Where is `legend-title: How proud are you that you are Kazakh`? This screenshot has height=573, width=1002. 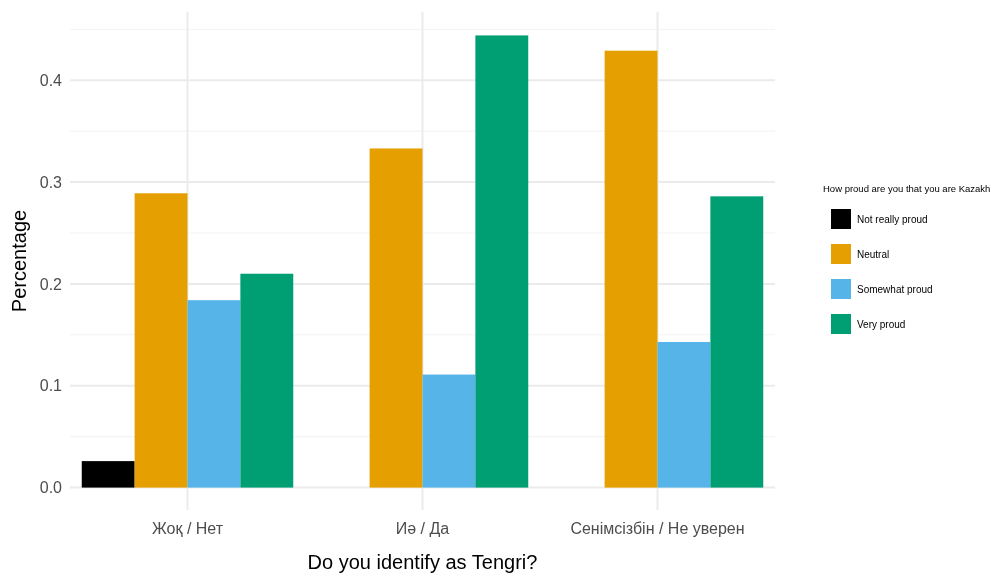 legend-title: How proud are you that you are Kazakh is located at coordinates (907, 188).